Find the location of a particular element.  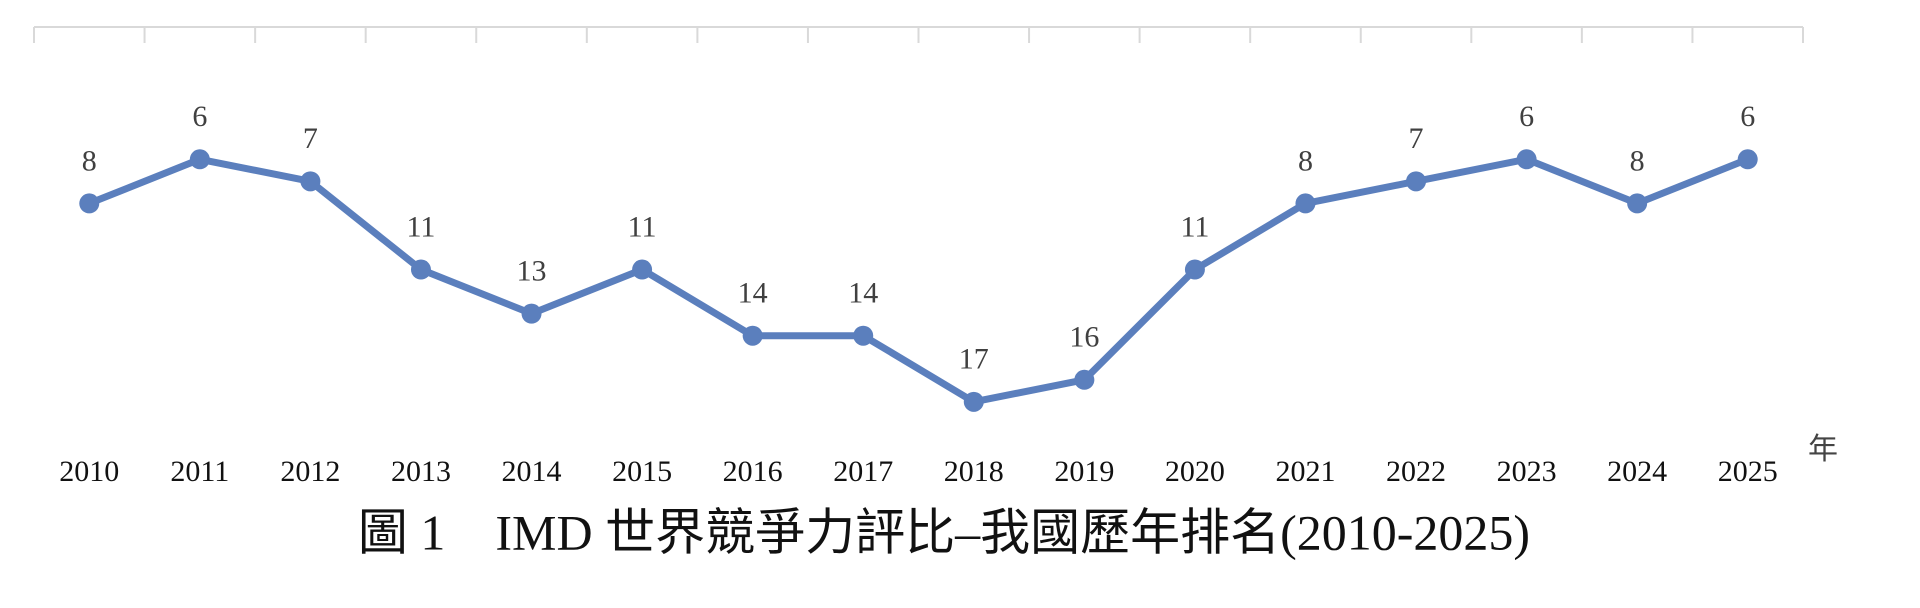

x-tick-label: 2023 is located at coordinates (1527, 471).